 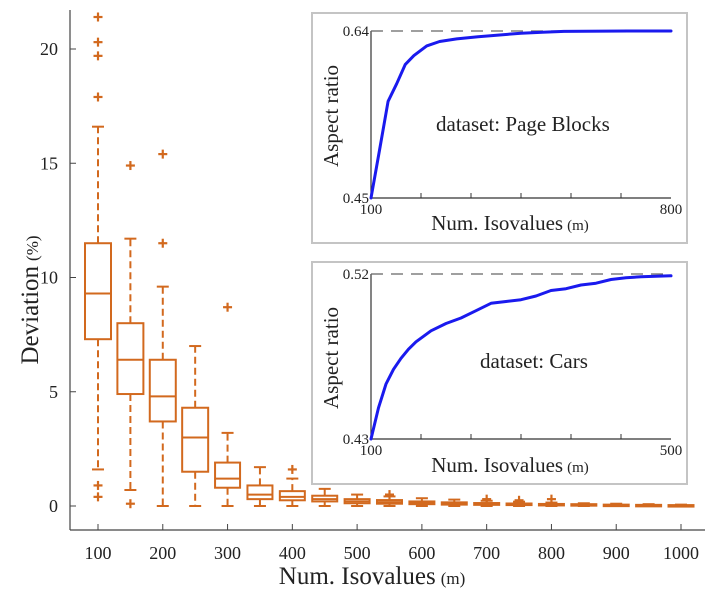 I want to click on x-tick-label: 300, so click(x=227, y=553).